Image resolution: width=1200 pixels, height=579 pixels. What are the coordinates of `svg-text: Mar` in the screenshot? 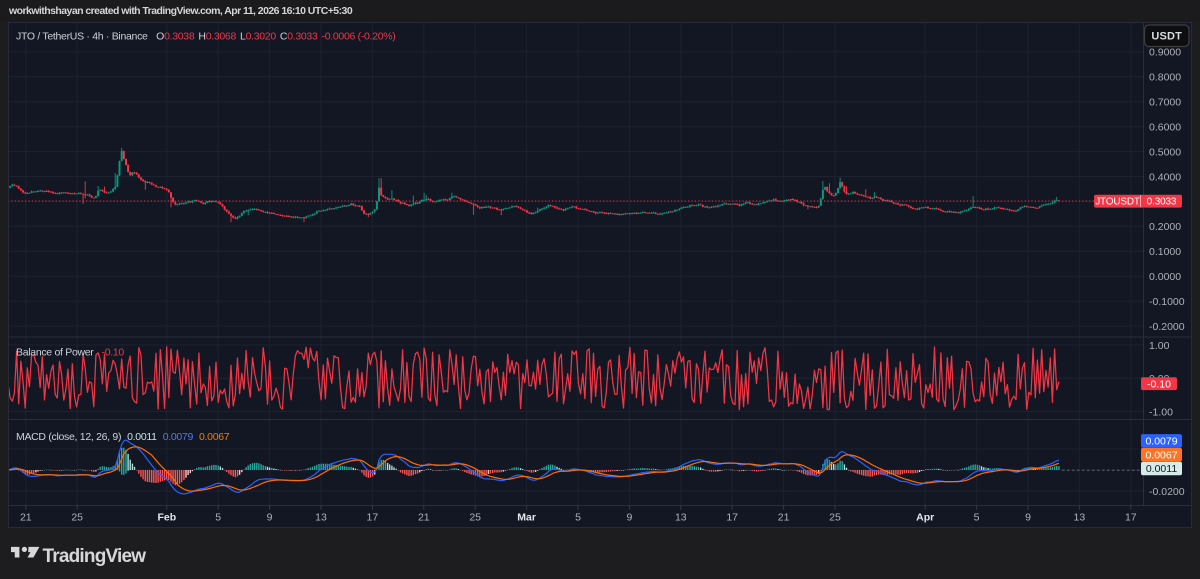 It's located at (526, 518).